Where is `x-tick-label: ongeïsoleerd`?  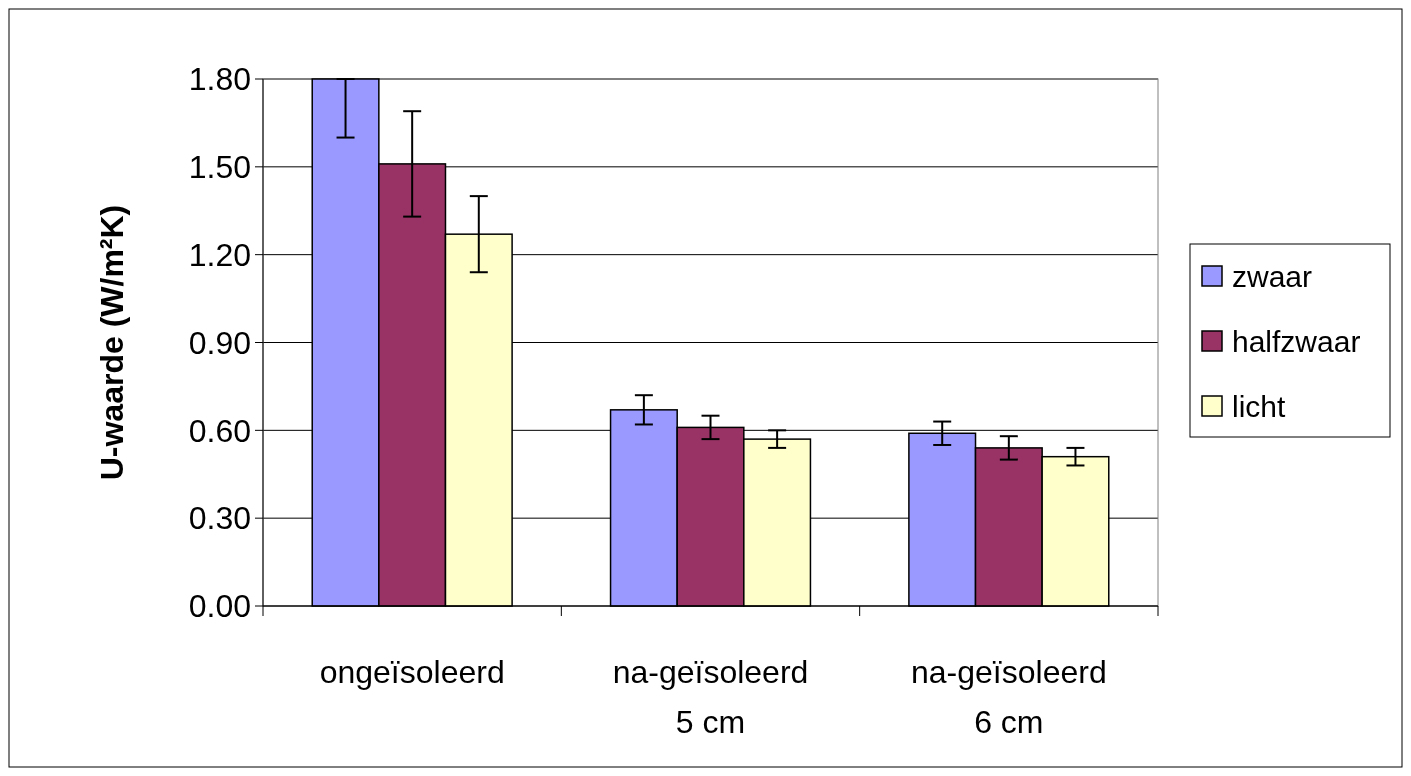
x-tick-label: ongeïsoleerd is located at coordinates (412, 672).